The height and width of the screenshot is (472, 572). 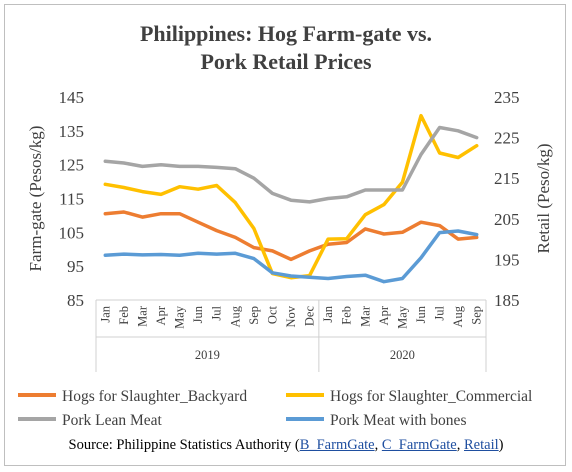 What do you see at coordinates (481, 445) in the screenshot?
I see `source-link-retail: Retail` at bounding box center [481, 445].